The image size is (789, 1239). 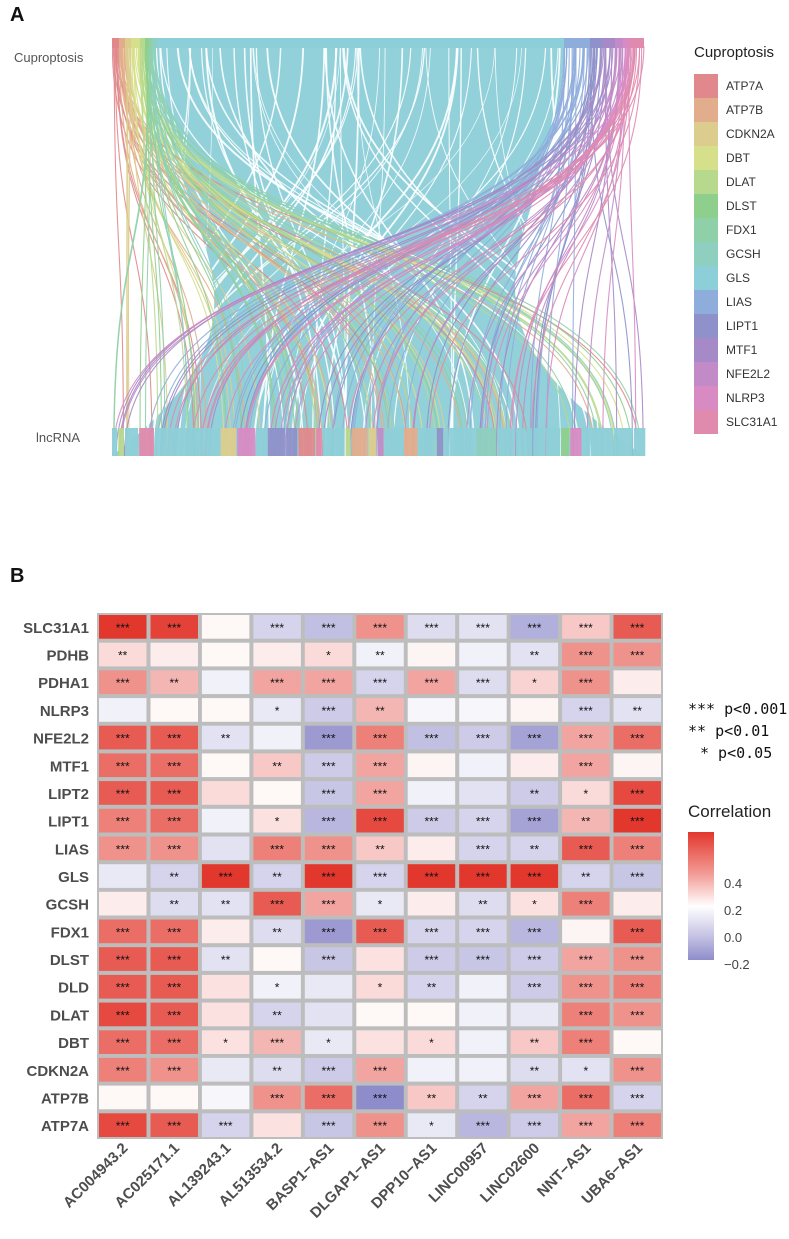 I want to click on top-node-atp7b, so click(x=122, y=43).